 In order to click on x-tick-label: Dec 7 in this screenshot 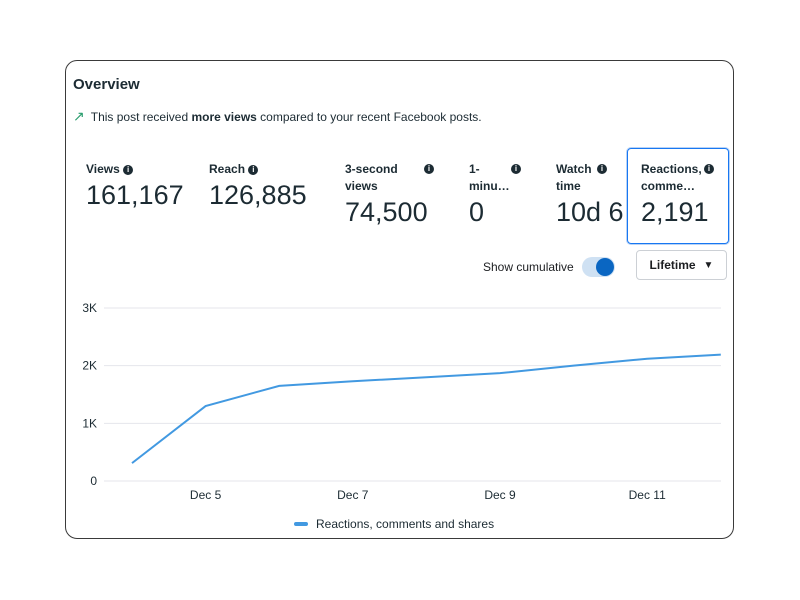, I will do `click(353, 495)`.